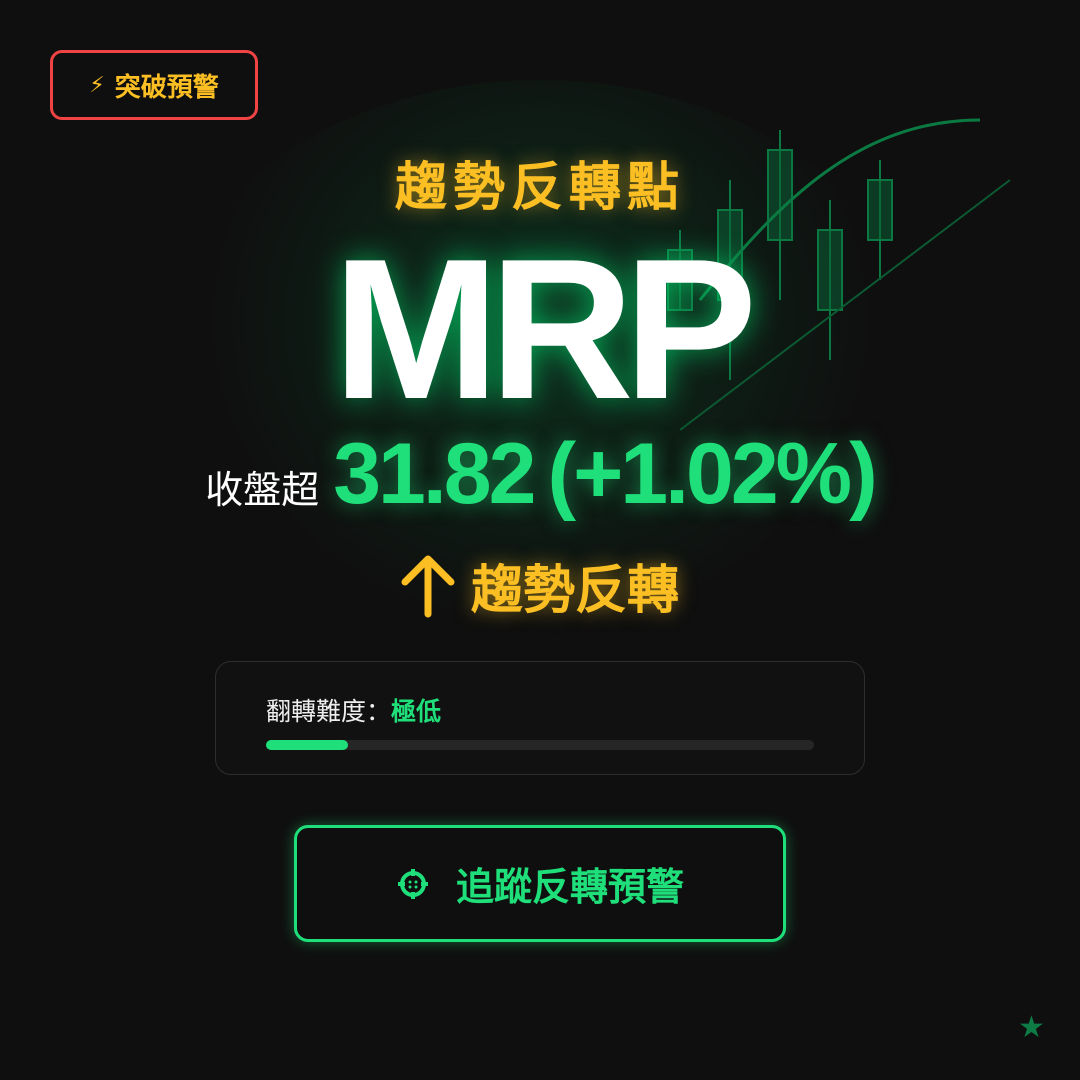 The width and height of the screenshot is (1080, 1080). Describe the element at coordinates (428, 586) in the screenshot. I see `arrow-up-icon` at that location.